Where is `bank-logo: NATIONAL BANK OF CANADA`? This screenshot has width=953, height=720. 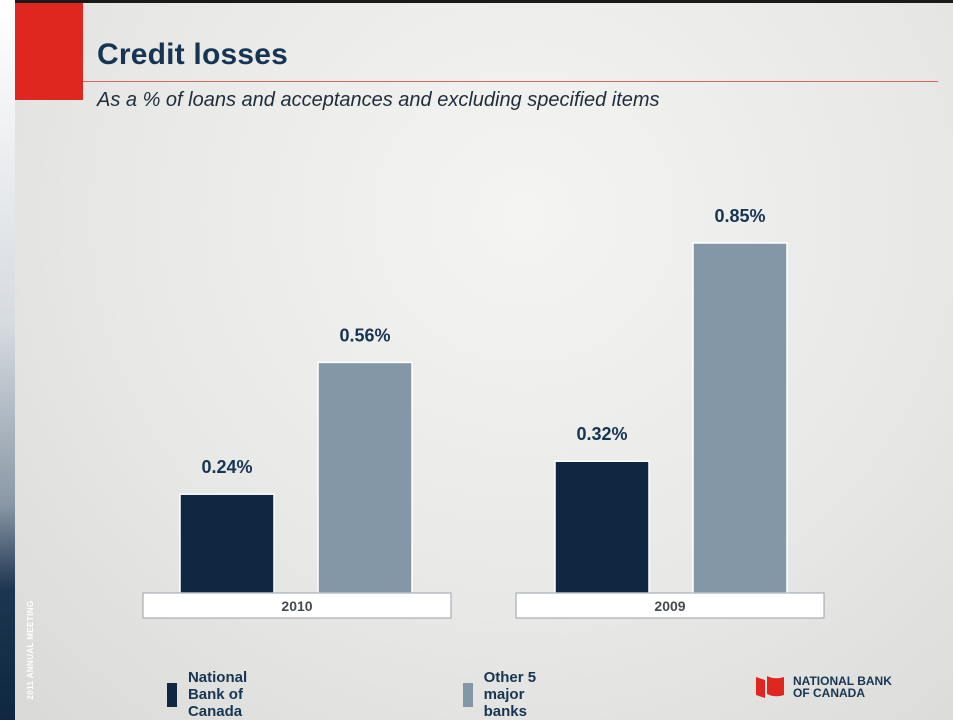 bank-logo: NATIONAL BANK OF CANADA is located at coordinates (829, 687).